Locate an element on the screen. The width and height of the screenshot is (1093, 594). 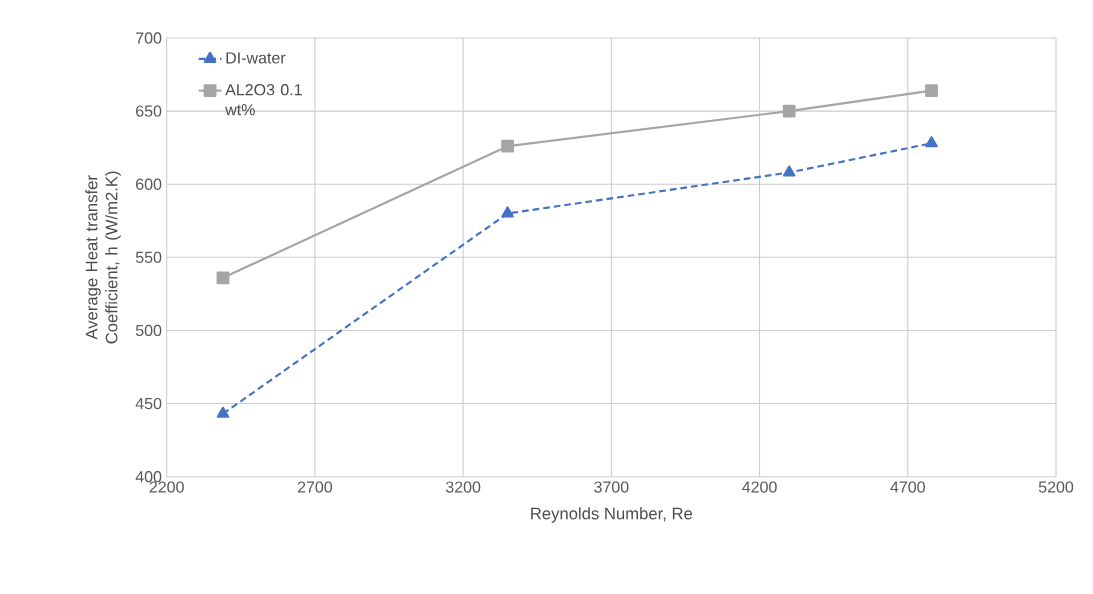
y-tick-label: 650 is located at coordinates (149, 111).